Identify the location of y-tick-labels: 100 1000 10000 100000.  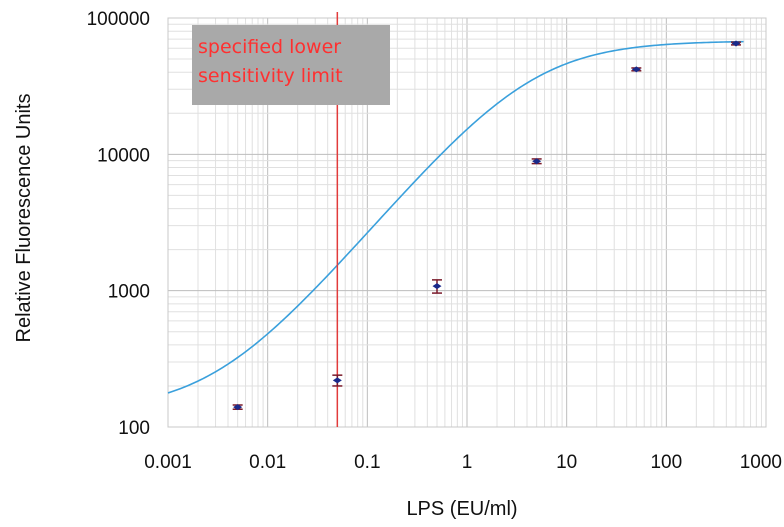
(118, 224).